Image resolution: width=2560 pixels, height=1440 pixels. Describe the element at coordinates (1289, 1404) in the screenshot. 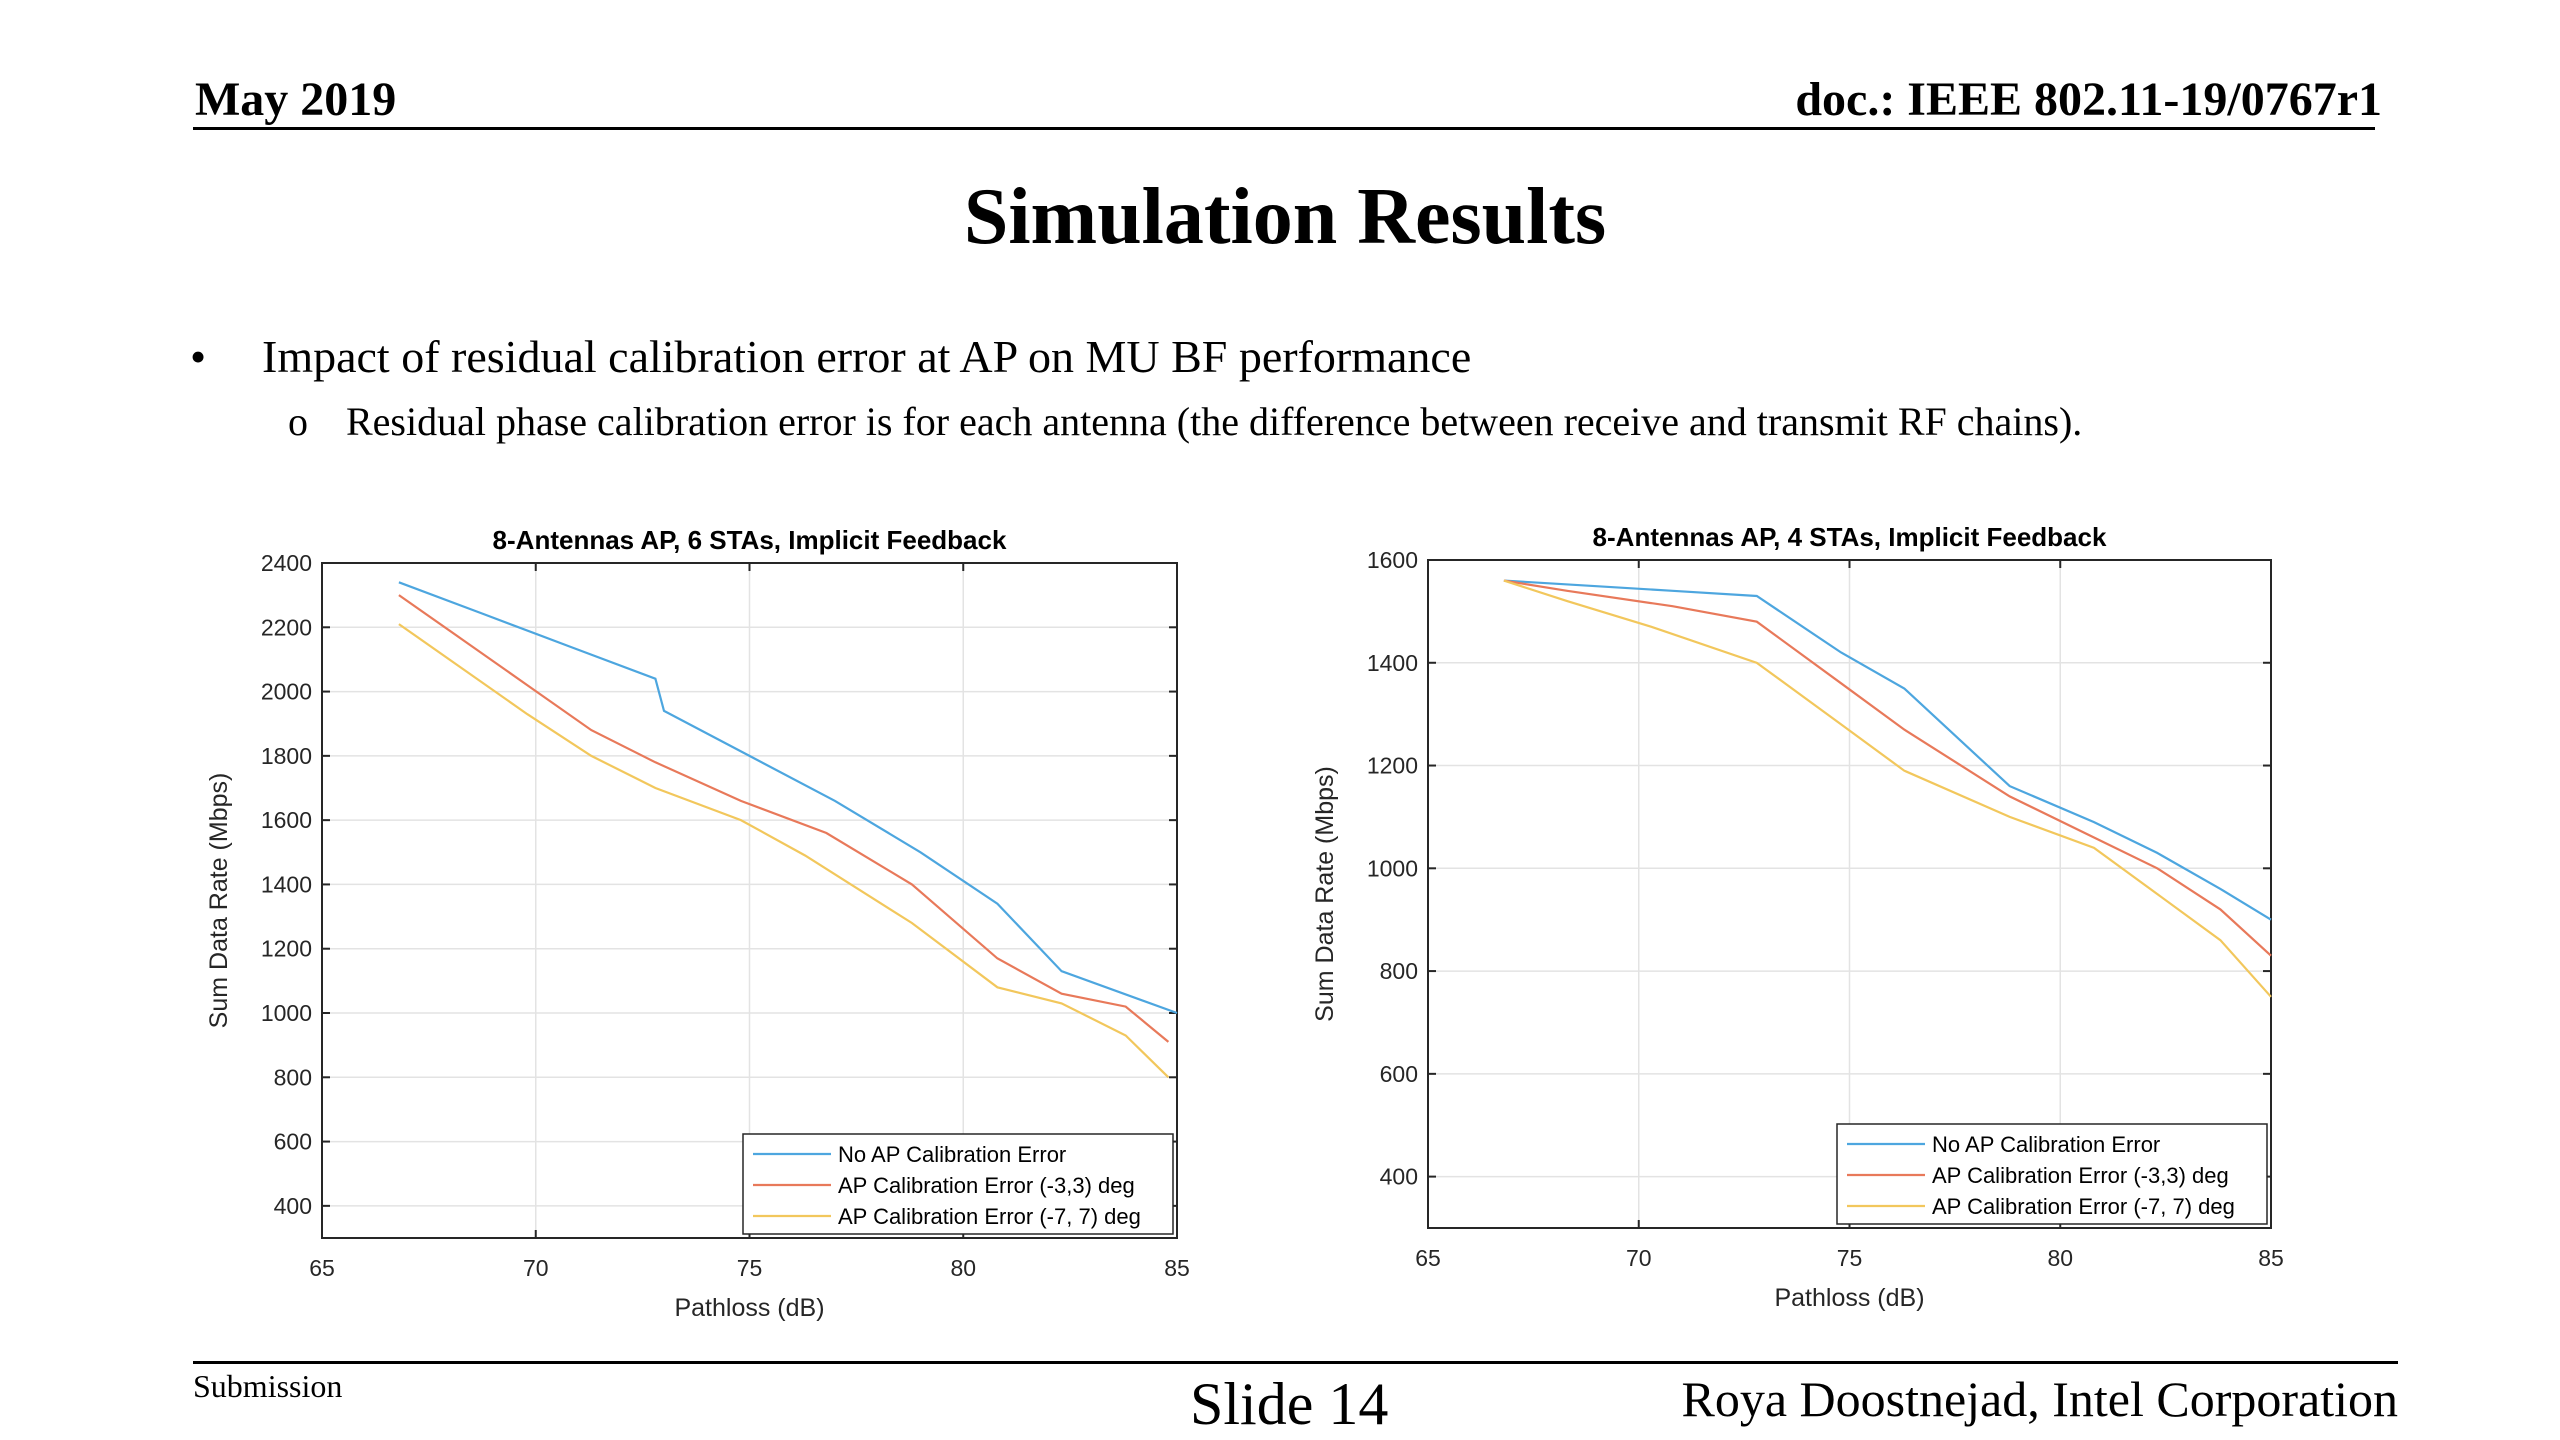

I see `footer-slide-number: Slide 14` at that location.